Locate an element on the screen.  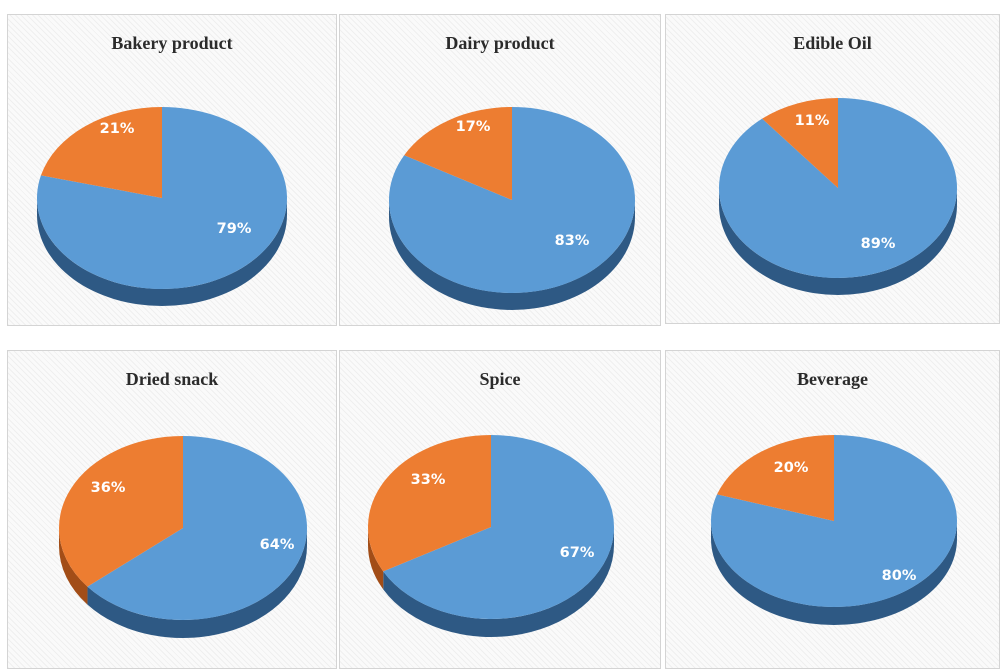
pie-chart: 83% 17% is located at coordinates (512, 208).